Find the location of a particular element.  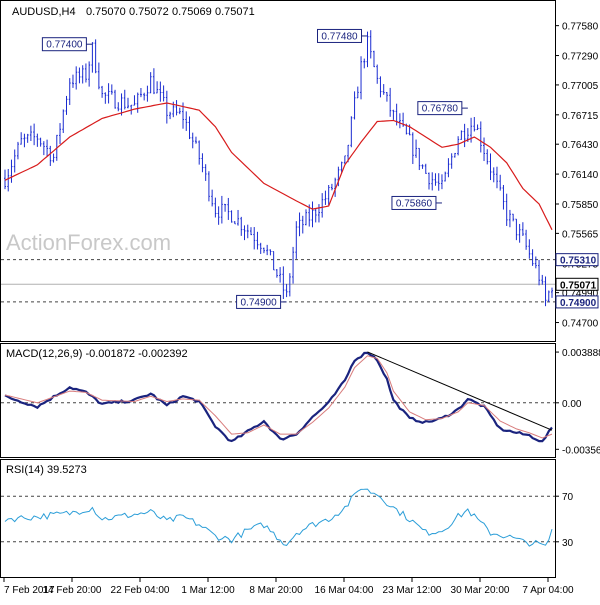

macd-tick-label: 0.00 is located at coordinates (572, 404).